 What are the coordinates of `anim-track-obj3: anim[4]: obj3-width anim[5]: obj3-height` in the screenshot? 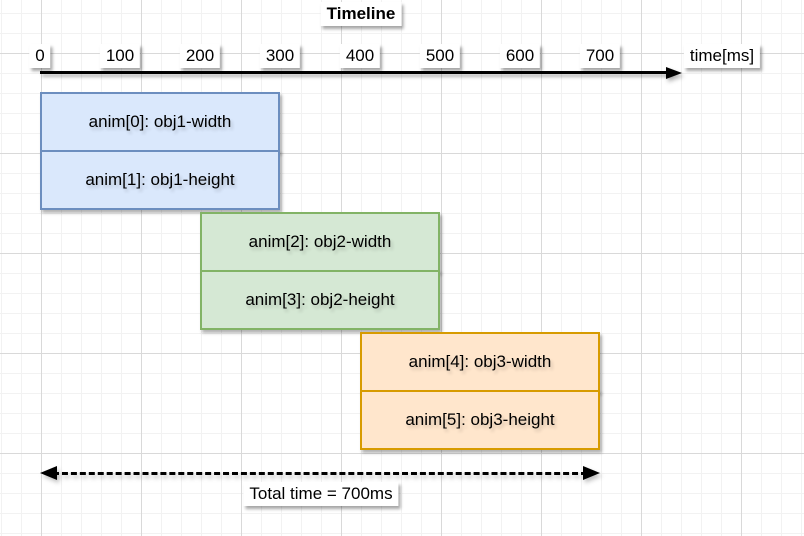 It's located at (480, 391).